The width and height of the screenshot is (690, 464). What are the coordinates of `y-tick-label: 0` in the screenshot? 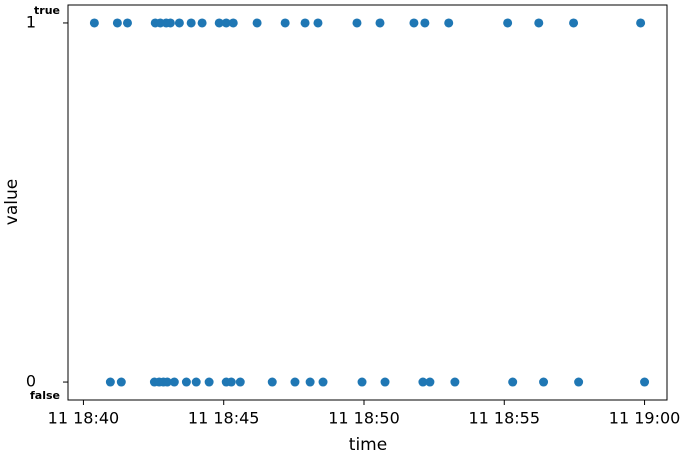 It's located at (31, 381).